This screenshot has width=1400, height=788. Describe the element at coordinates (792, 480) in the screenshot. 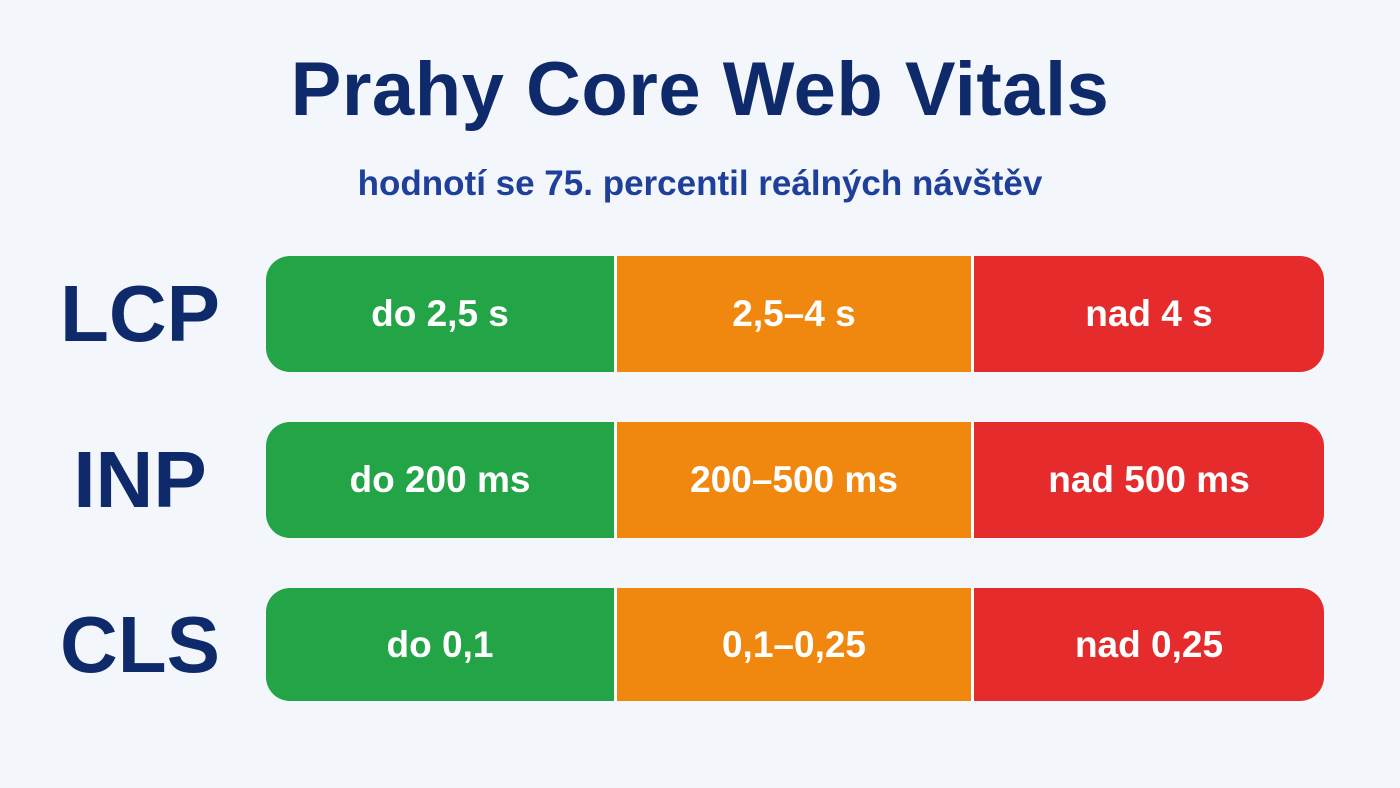

I see `needs-improvement-range: 200–500 ms` at that location.